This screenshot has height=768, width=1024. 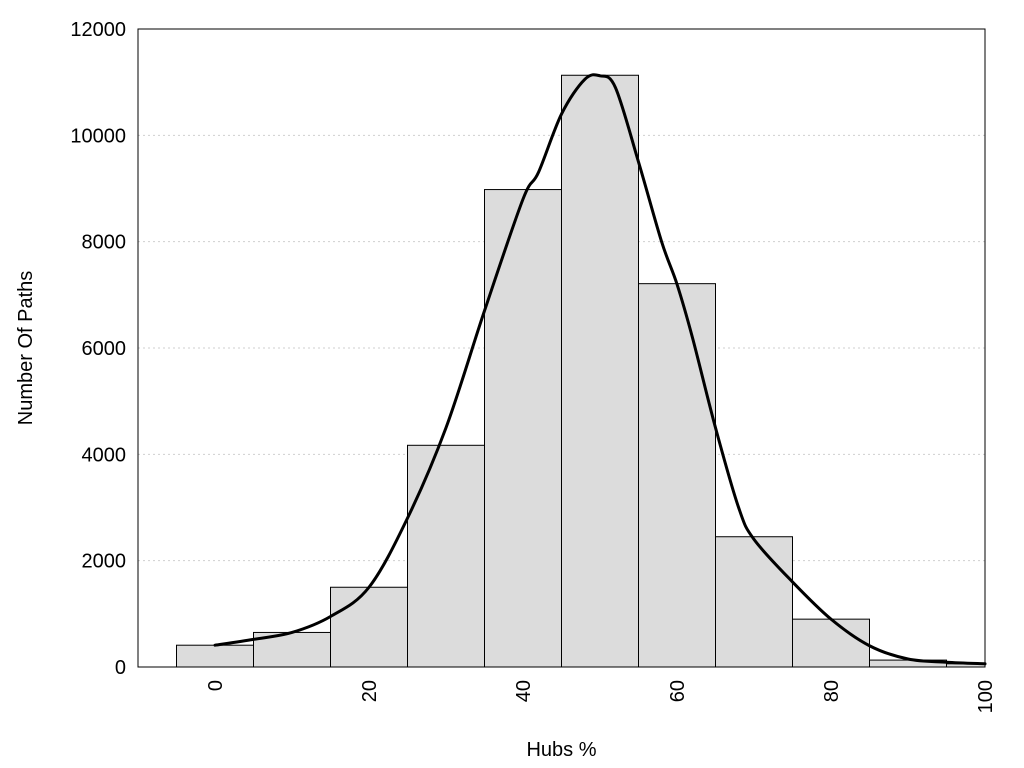 I want to click on x-tick-label: 80, so click(x=832, y=691).